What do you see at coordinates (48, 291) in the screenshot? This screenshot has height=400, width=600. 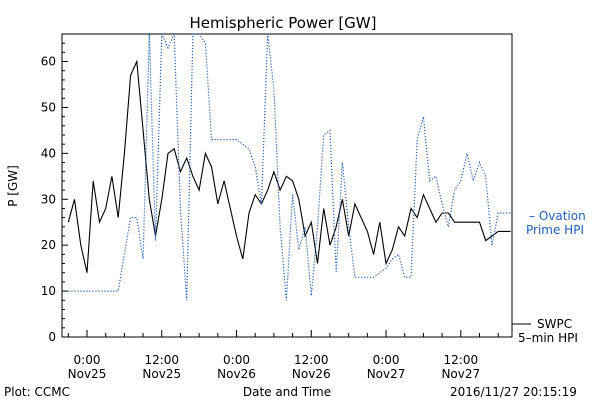 I see `y-tick-label: 10` at bounding box center [48, 291].